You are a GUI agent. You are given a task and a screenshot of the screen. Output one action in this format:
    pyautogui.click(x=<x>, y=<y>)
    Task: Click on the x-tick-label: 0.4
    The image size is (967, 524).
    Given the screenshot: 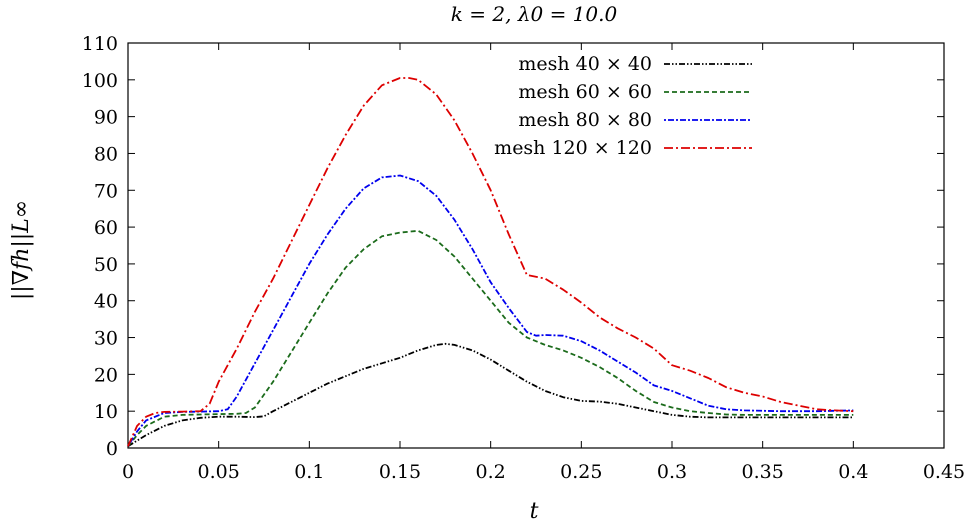 What is the action you would take?
    pyautogui.click(x=853, y=472)
    